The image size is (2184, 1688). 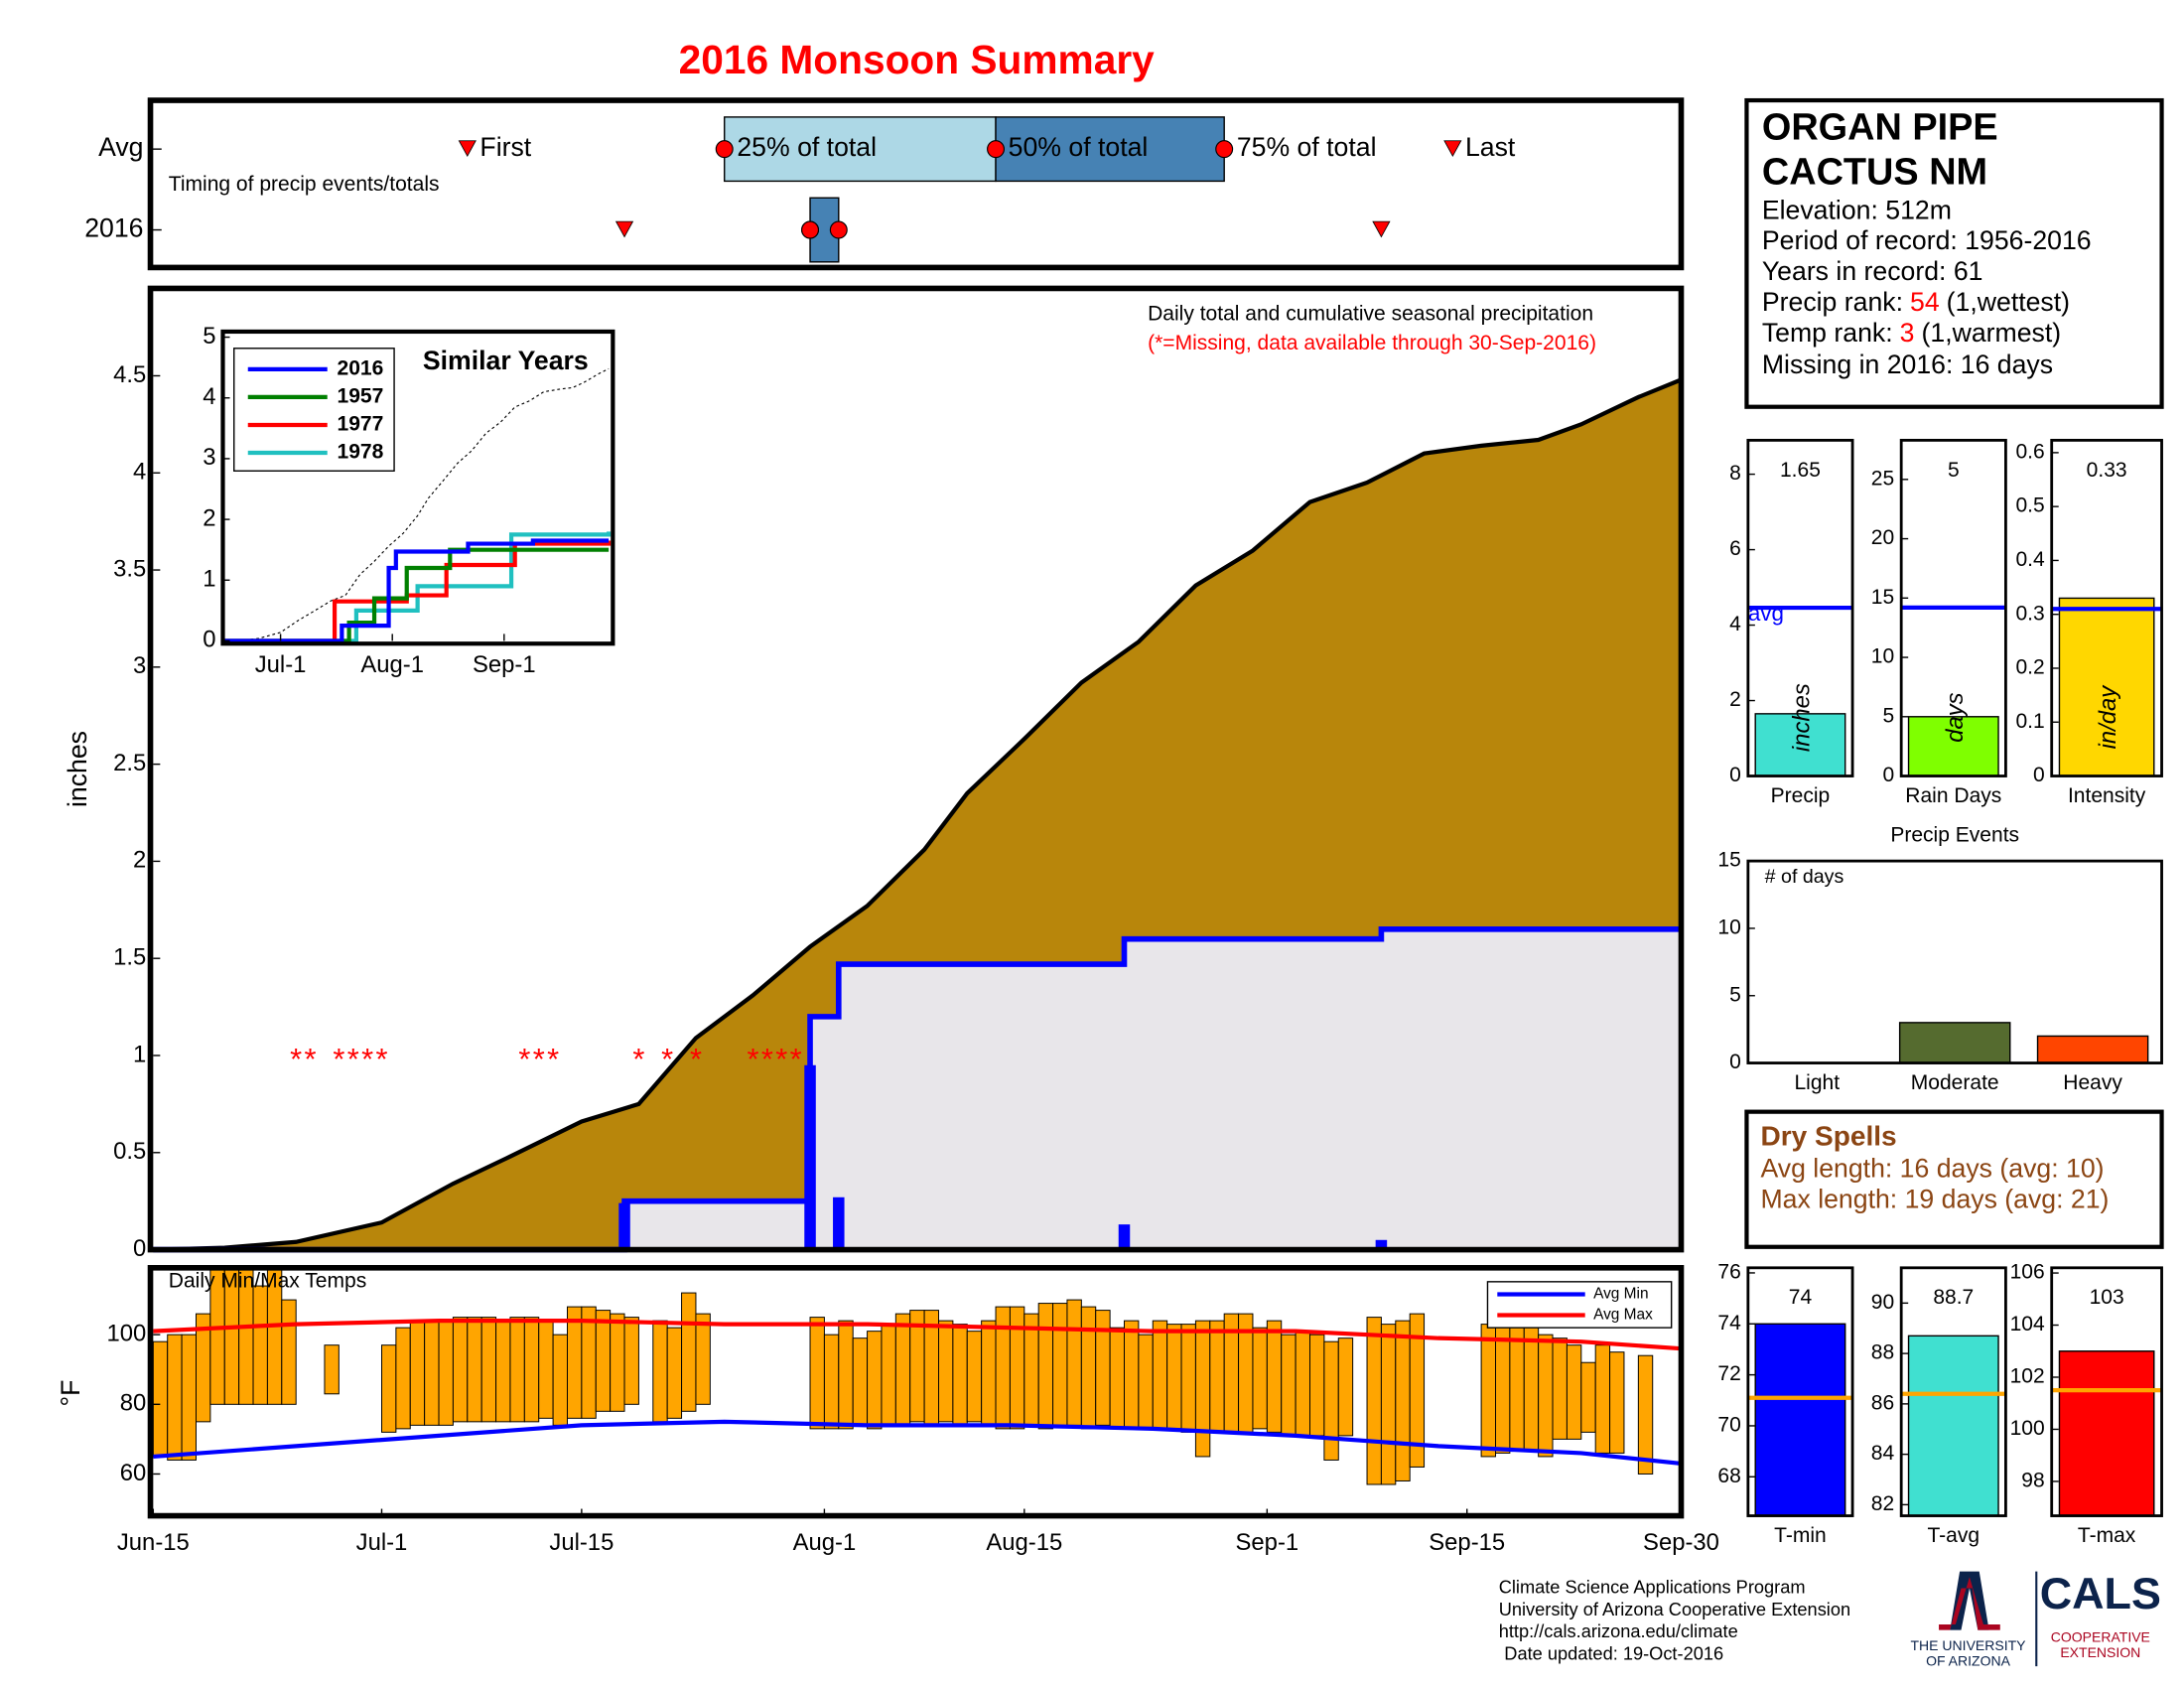 What do you see at coordinates (505, 147) in the screenshot?
I see `marker-label: First` at bounding box center [505, 147].